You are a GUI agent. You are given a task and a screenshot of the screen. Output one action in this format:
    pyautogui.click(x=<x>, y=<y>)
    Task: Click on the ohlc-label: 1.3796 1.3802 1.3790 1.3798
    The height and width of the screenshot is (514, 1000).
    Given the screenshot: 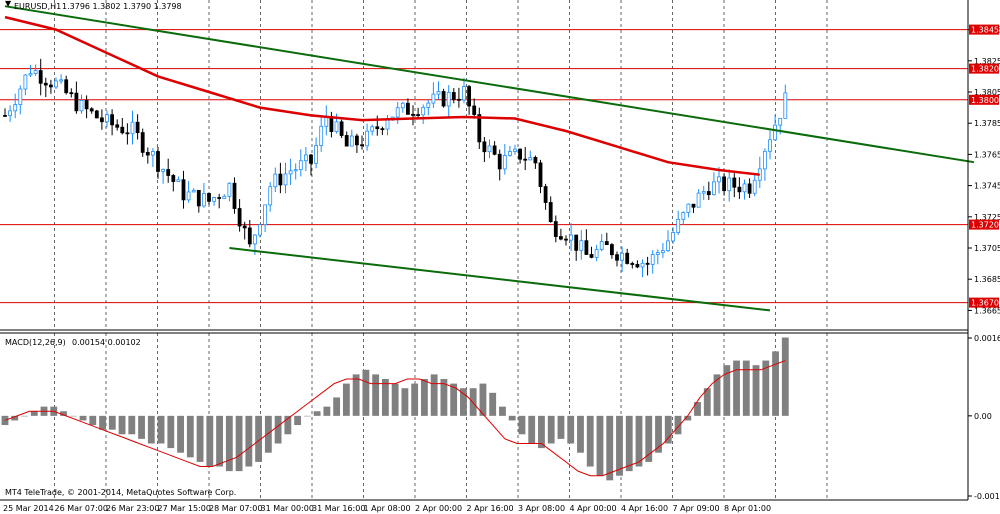 What is the action you would take?
    pyautogui.click(x=122, y=6)
    